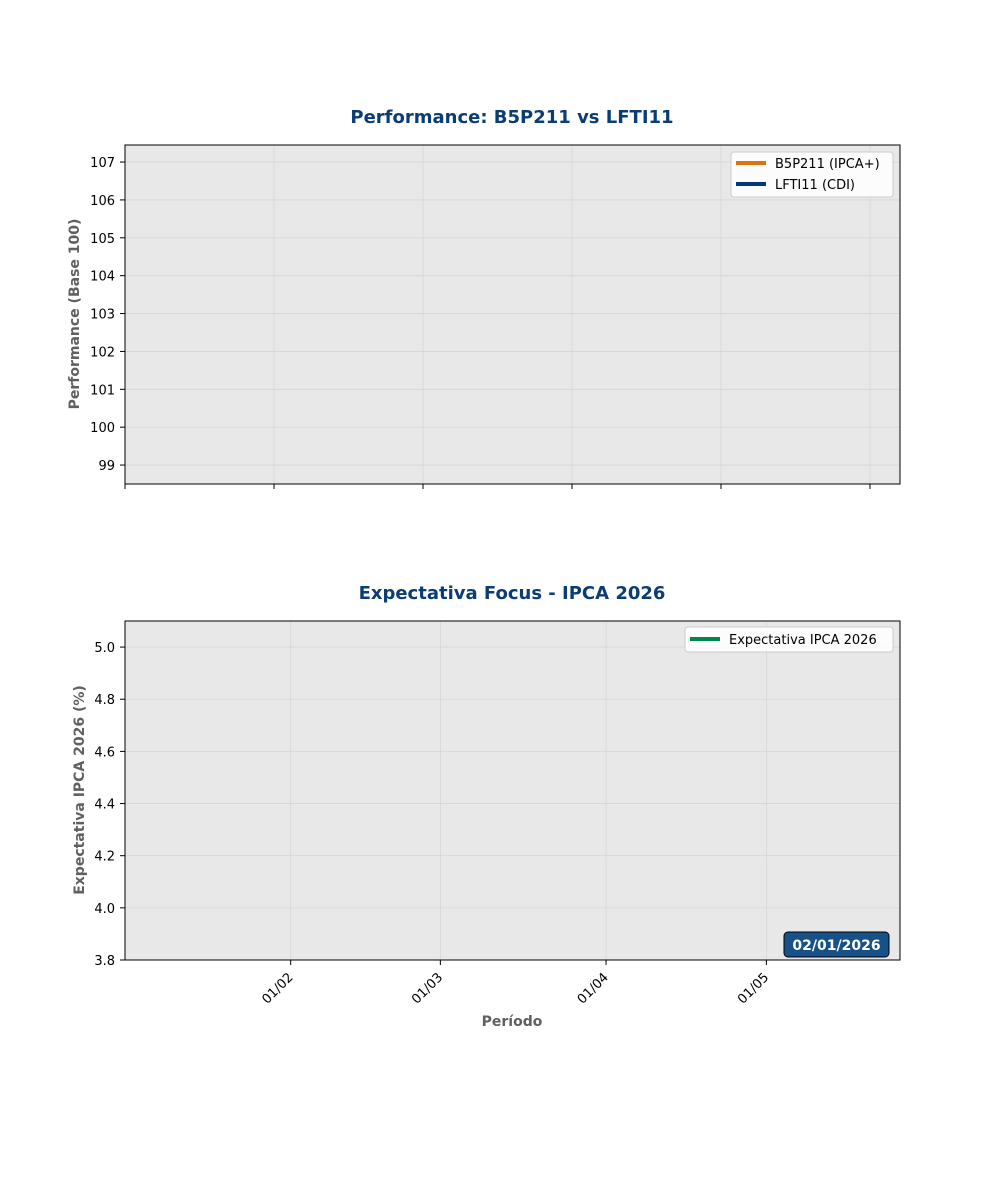 The height and width of the screenshot is (1200, 1000). What do you see at coordinates (815, 185) in the screenshot?
I see `legend-label-lfti11: LFTI11 (CDI)` at bounding box center [815, 185].